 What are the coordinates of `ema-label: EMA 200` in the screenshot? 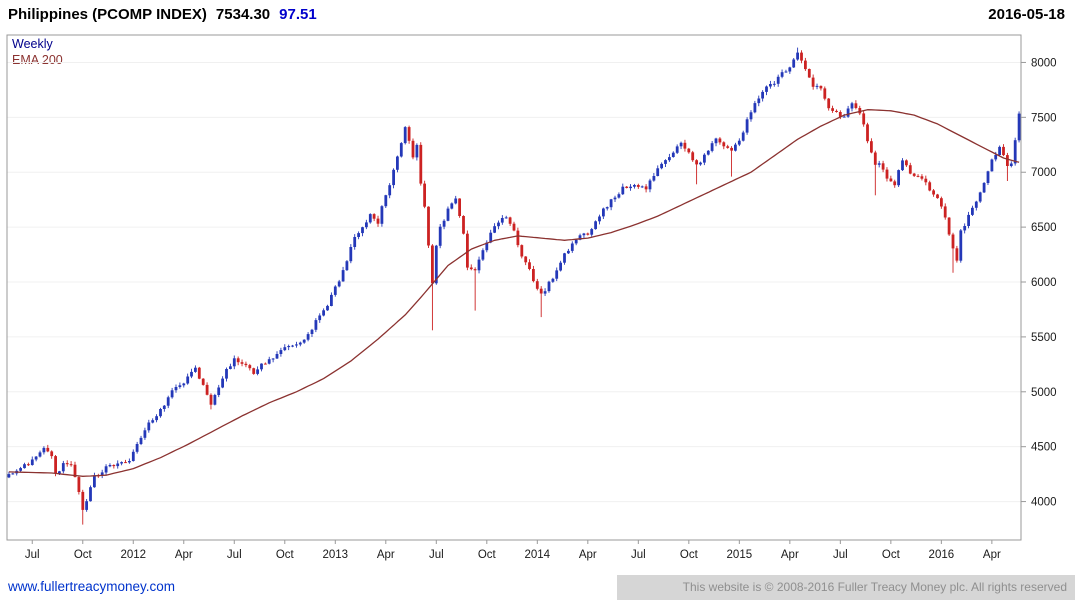 It's located at (37, 60).